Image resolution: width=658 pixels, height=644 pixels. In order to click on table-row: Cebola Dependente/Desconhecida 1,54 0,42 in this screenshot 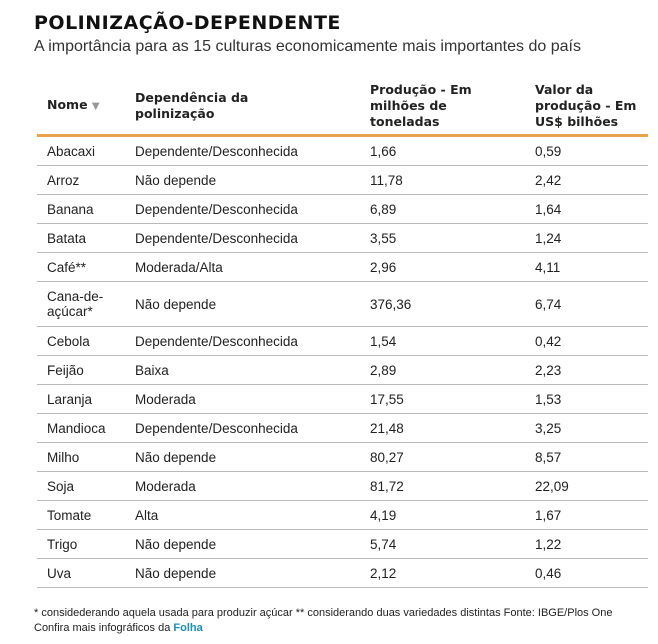, I will do `click(342, 341)`.